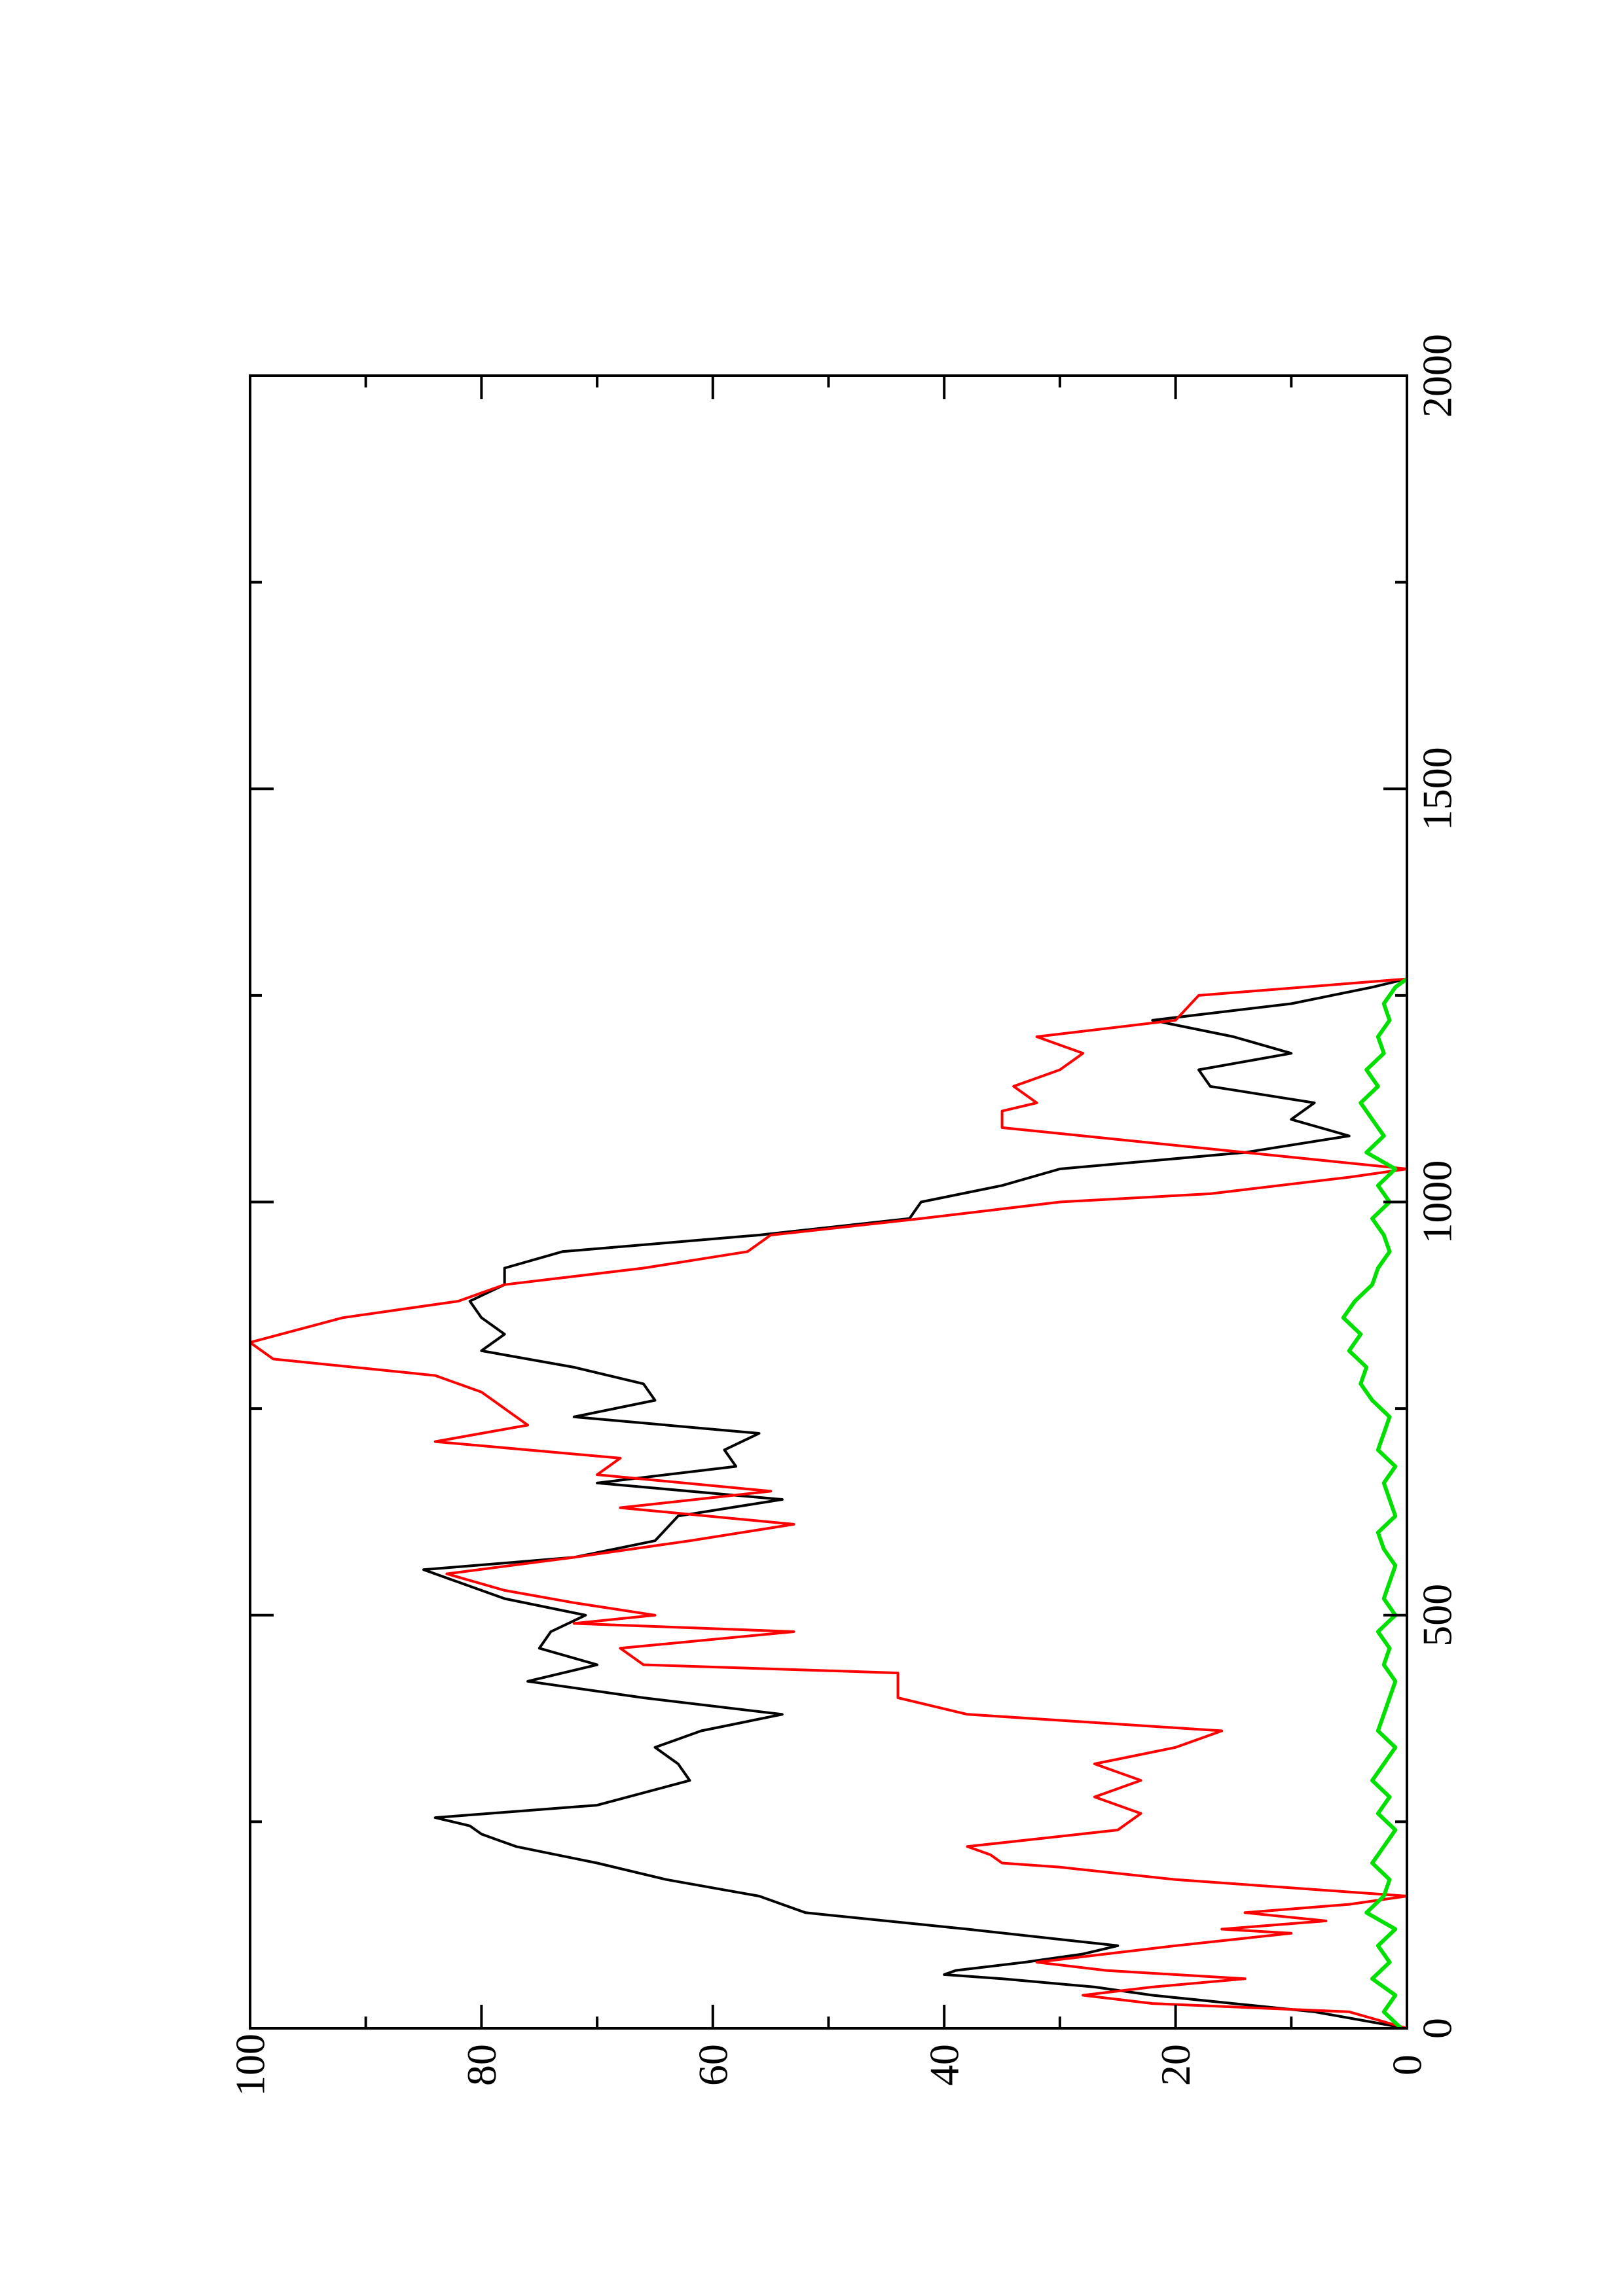 The image size is (1623, 2296). I want to click on x-tick-label-500: 500, so click(1437, 1615).